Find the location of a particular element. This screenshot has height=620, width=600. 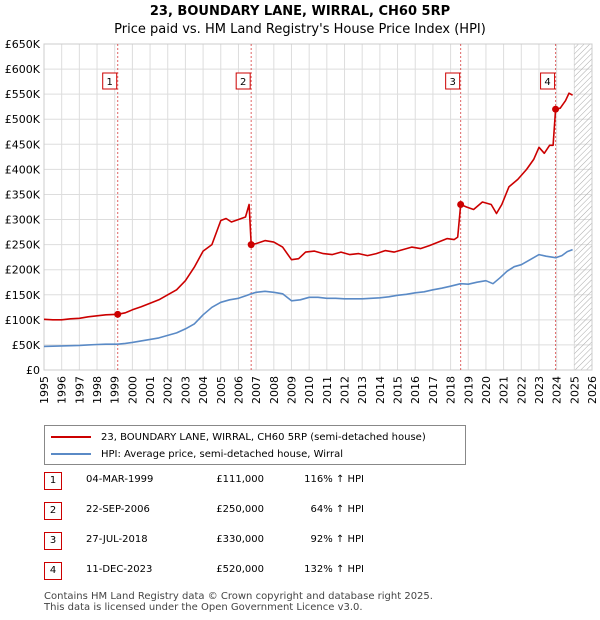

y-tick-label: £250K is located at coordinates (23, 245).